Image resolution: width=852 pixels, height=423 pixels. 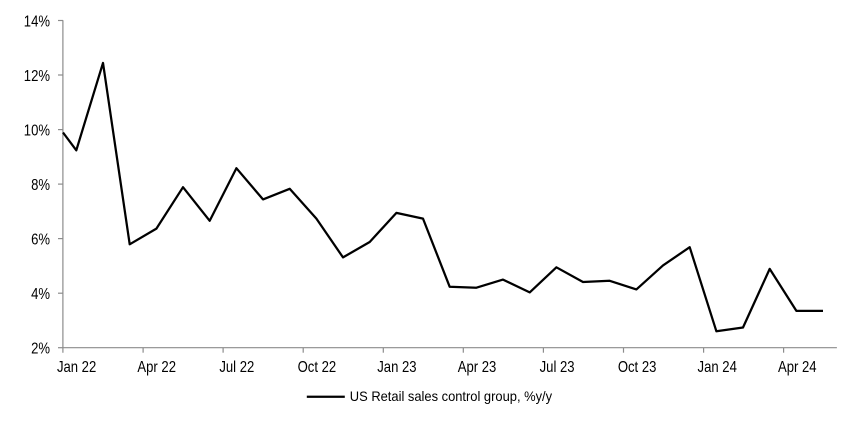 I want to click on svg-text: Jul 23, so click(x=557, y=367).